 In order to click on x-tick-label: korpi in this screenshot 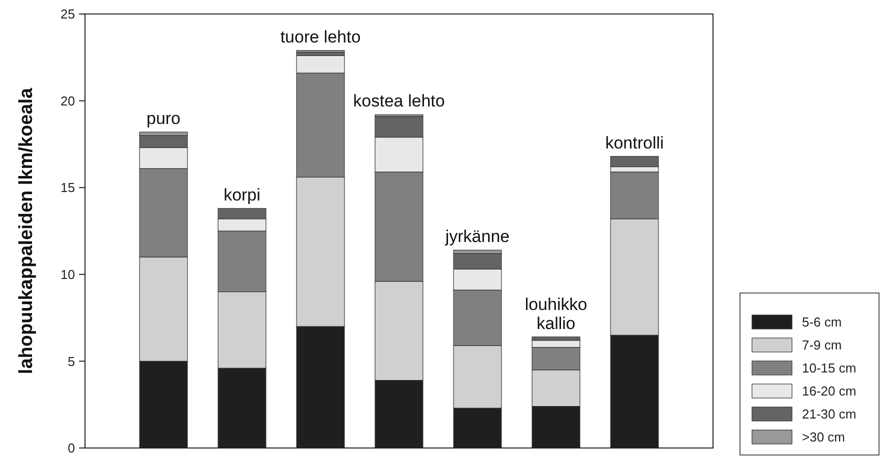, I will do `click(242, 194)`.